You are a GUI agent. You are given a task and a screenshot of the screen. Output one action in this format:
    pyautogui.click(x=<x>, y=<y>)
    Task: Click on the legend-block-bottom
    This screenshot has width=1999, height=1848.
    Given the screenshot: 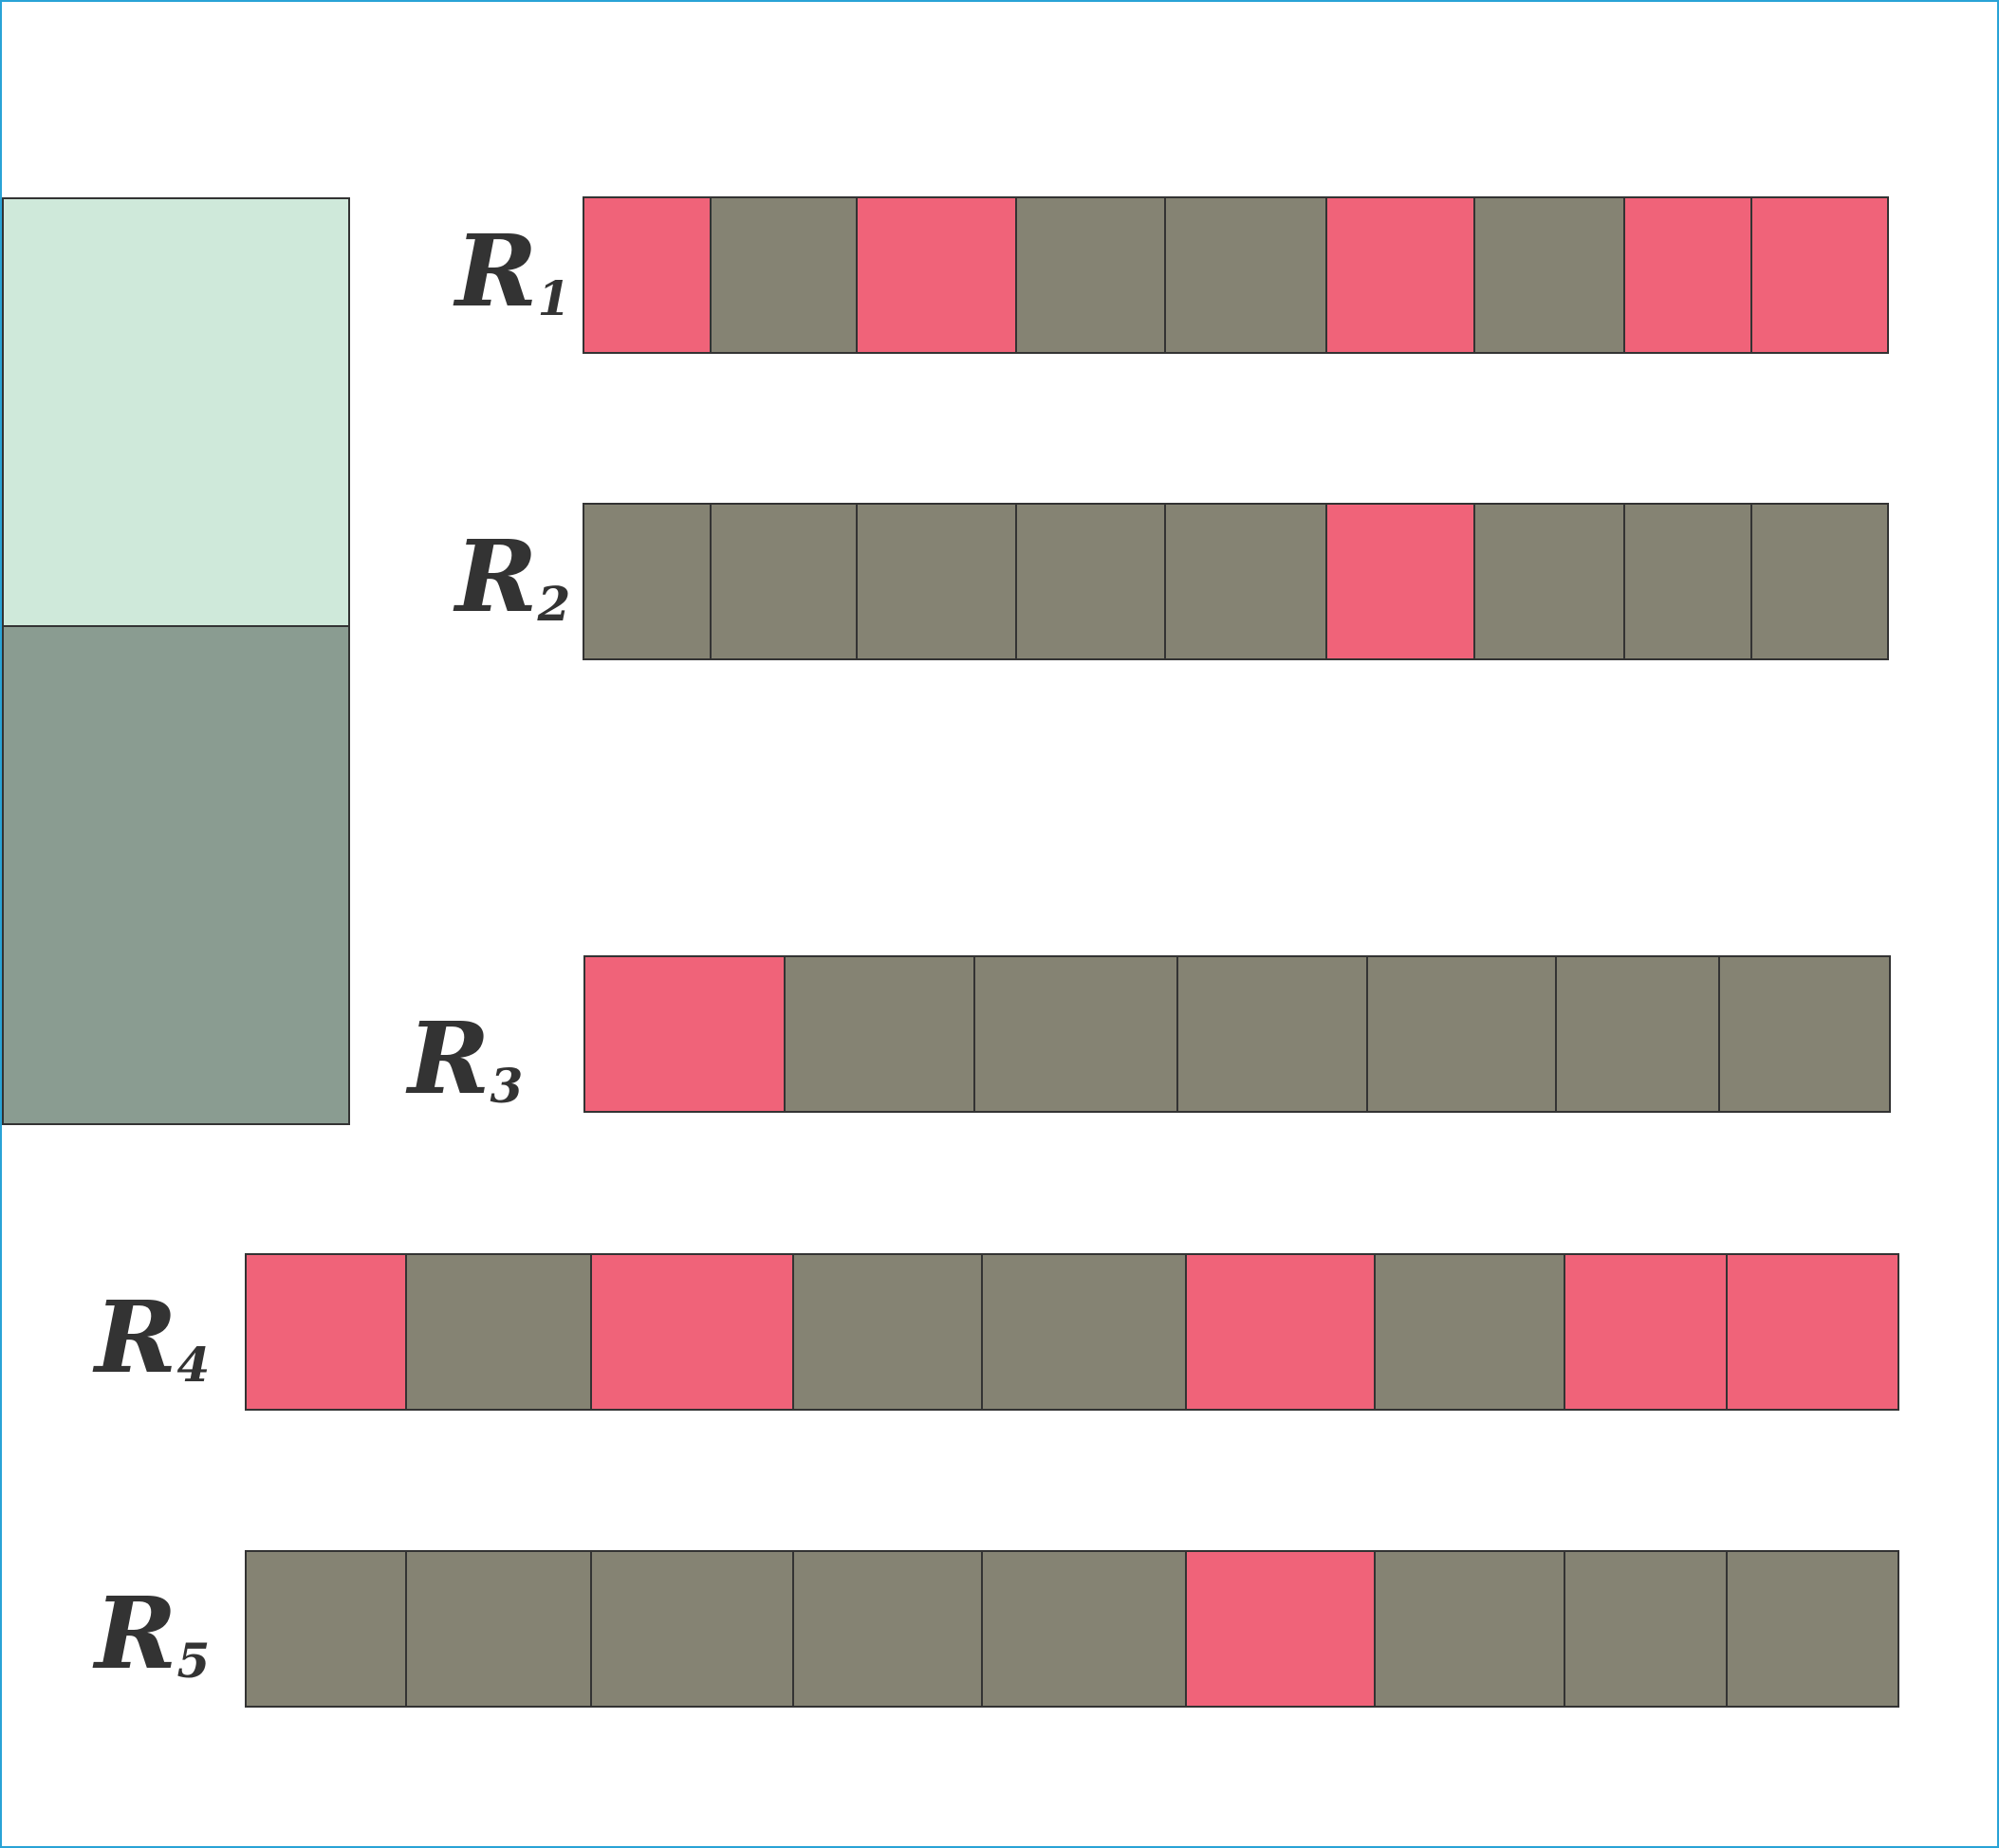 What is the action you would take?
    pyautogui.click(x=176, y=875)
    